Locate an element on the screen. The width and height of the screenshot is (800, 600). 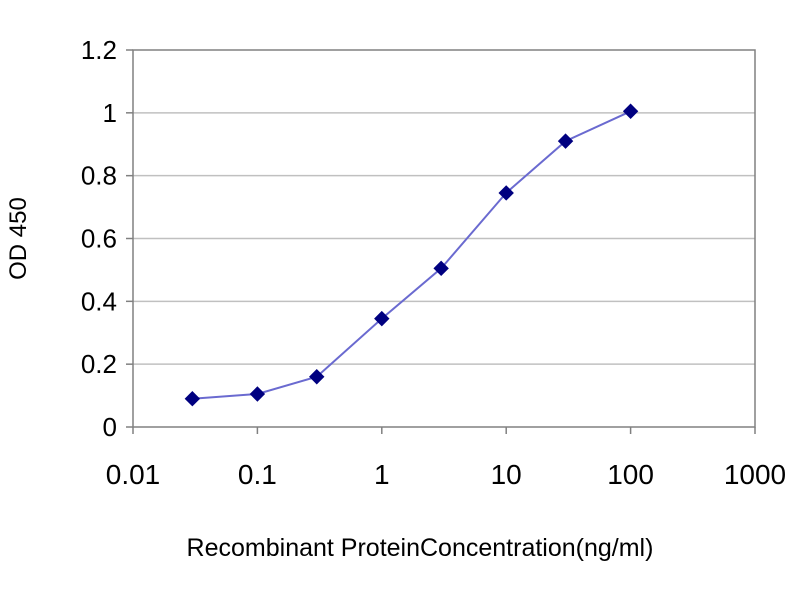
x-tick-label: 1000 is located at coordinates (755, 474).